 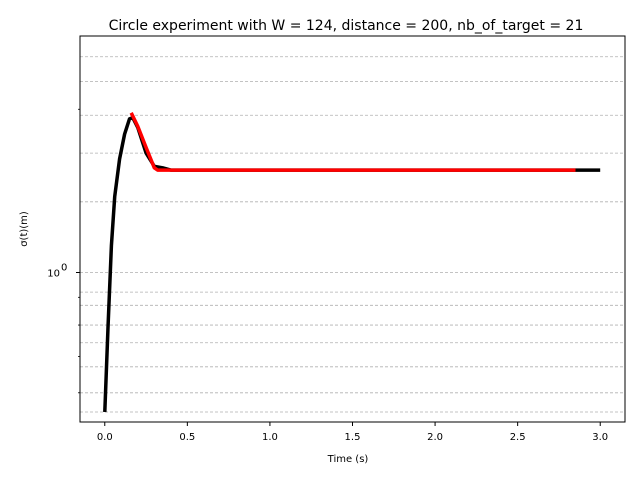 What do you see at coordinates (270, 437) in the screenshot?
I see `x-tick-label: 1.0` at bounding box center [270, 437].